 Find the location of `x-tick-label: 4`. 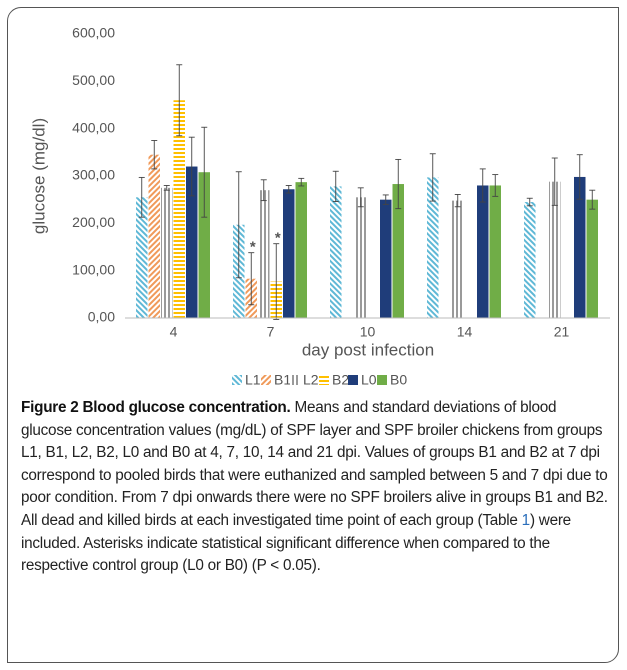

x-tick-label: 4 is located at coordinates (174, 332).